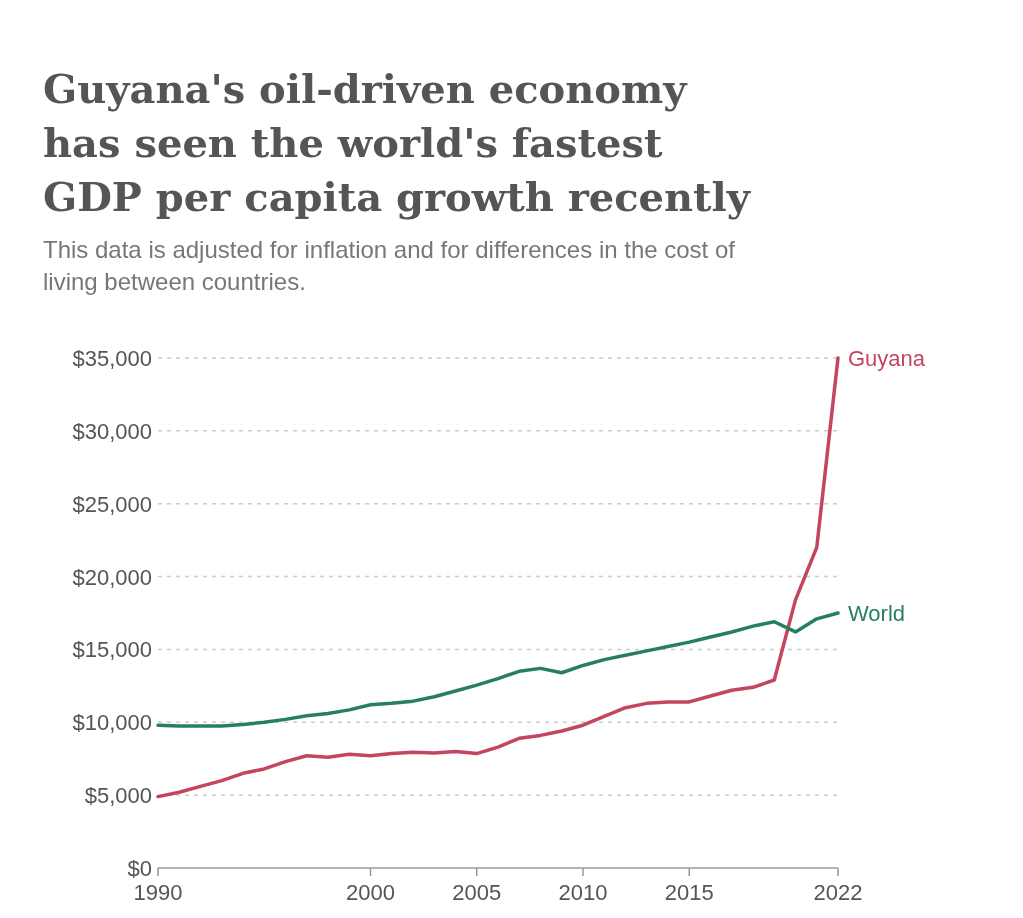 The width and height of the screenshot is (1023, 918). What do you see at coordinates (887, 358) in the screenshot?
I see `series-label: Guyana` at bounding box center [887, 358].